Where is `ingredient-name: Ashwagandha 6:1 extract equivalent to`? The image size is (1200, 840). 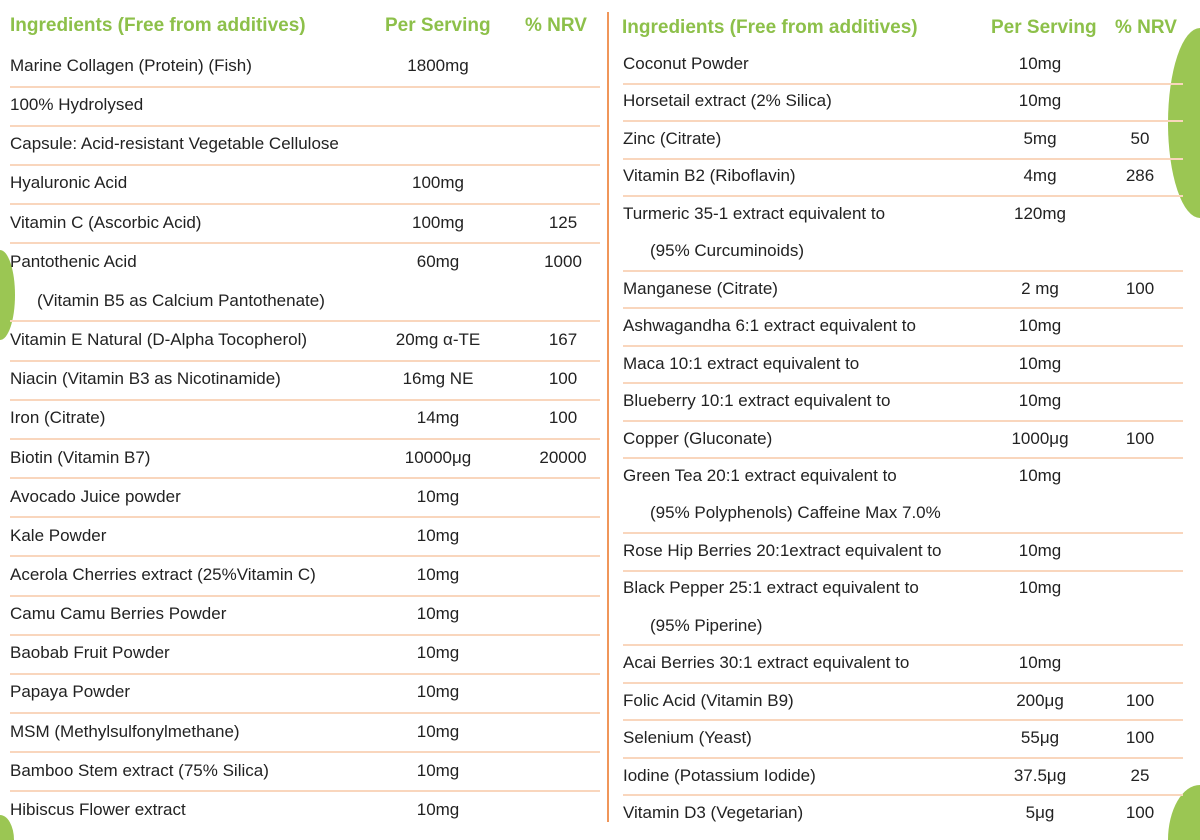
ingredient-name: Ashwagandha 6:1 extract equivalent to is located at coordinates (769, 326).